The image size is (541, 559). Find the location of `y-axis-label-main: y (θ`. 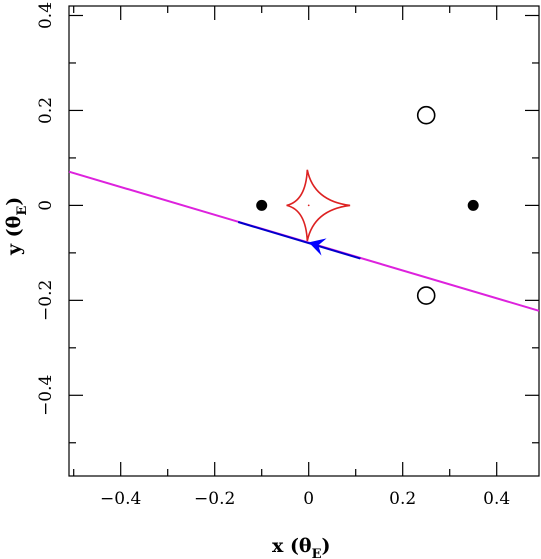

y-axis-label-main: y (θ is located at coordinates (14, 236).